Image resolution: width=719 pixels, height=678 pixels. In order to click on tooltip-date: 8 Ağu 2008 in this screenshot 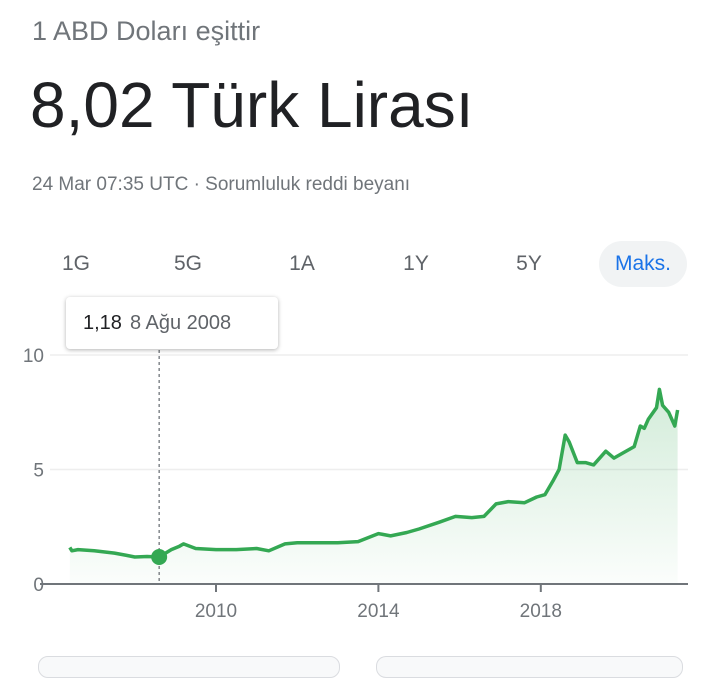, I will do `click(180, 323)`.